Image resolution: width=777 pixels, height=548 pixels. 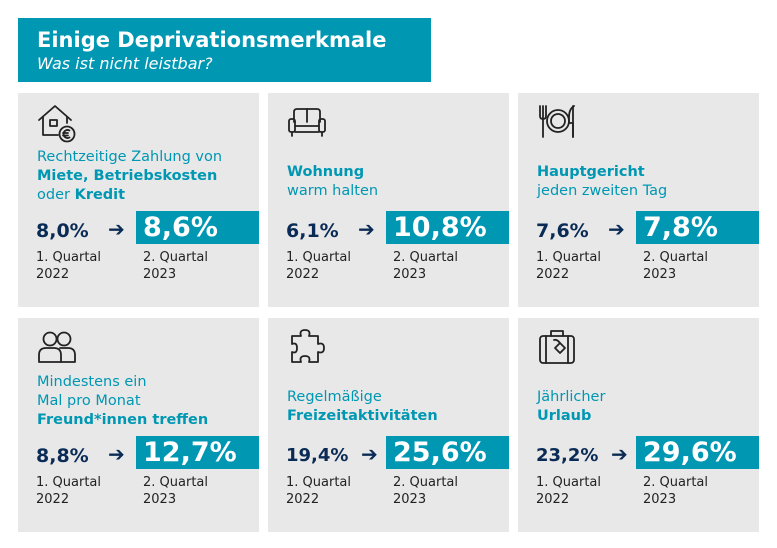 I want to click on old-value: 7,6%, so click(x=562, y=231).